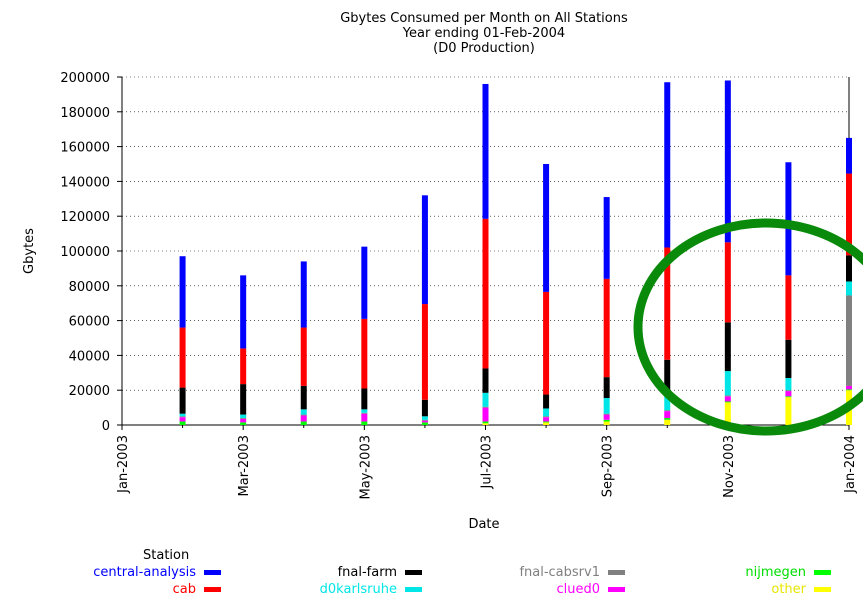 This screenshot has height=598, width=863. What do you see at coordinates (849, 155) in the screenshot?
I see `bar-segment-central-analysis-jan-2004` at bounding box center [849, 155].